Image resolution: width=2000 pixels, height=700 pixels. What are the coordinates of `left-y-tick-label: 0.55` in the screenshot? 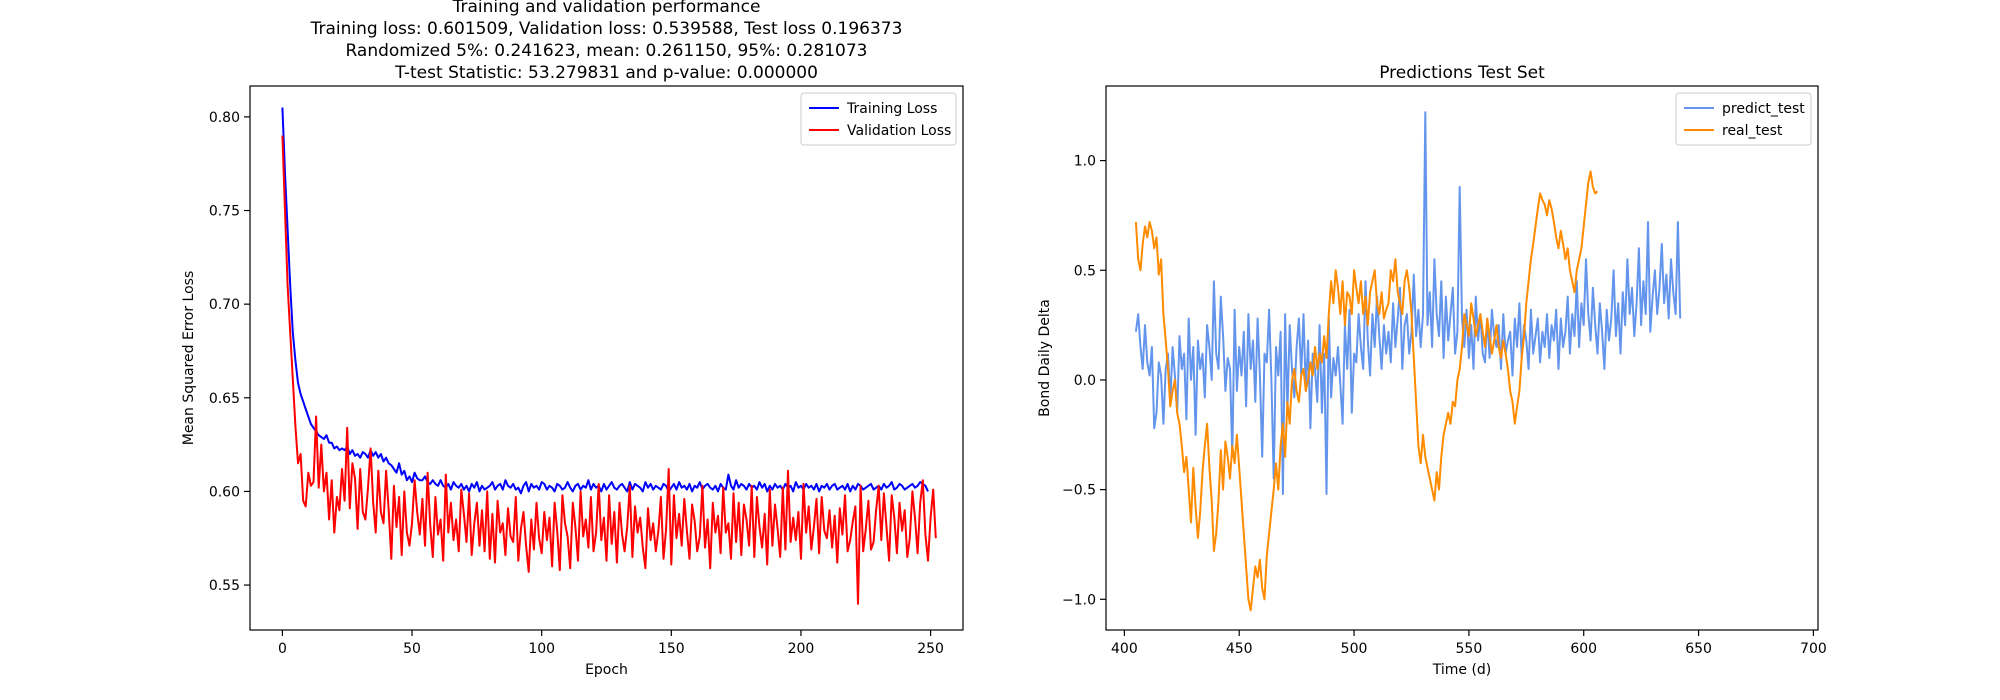 It's located at (224, 586).